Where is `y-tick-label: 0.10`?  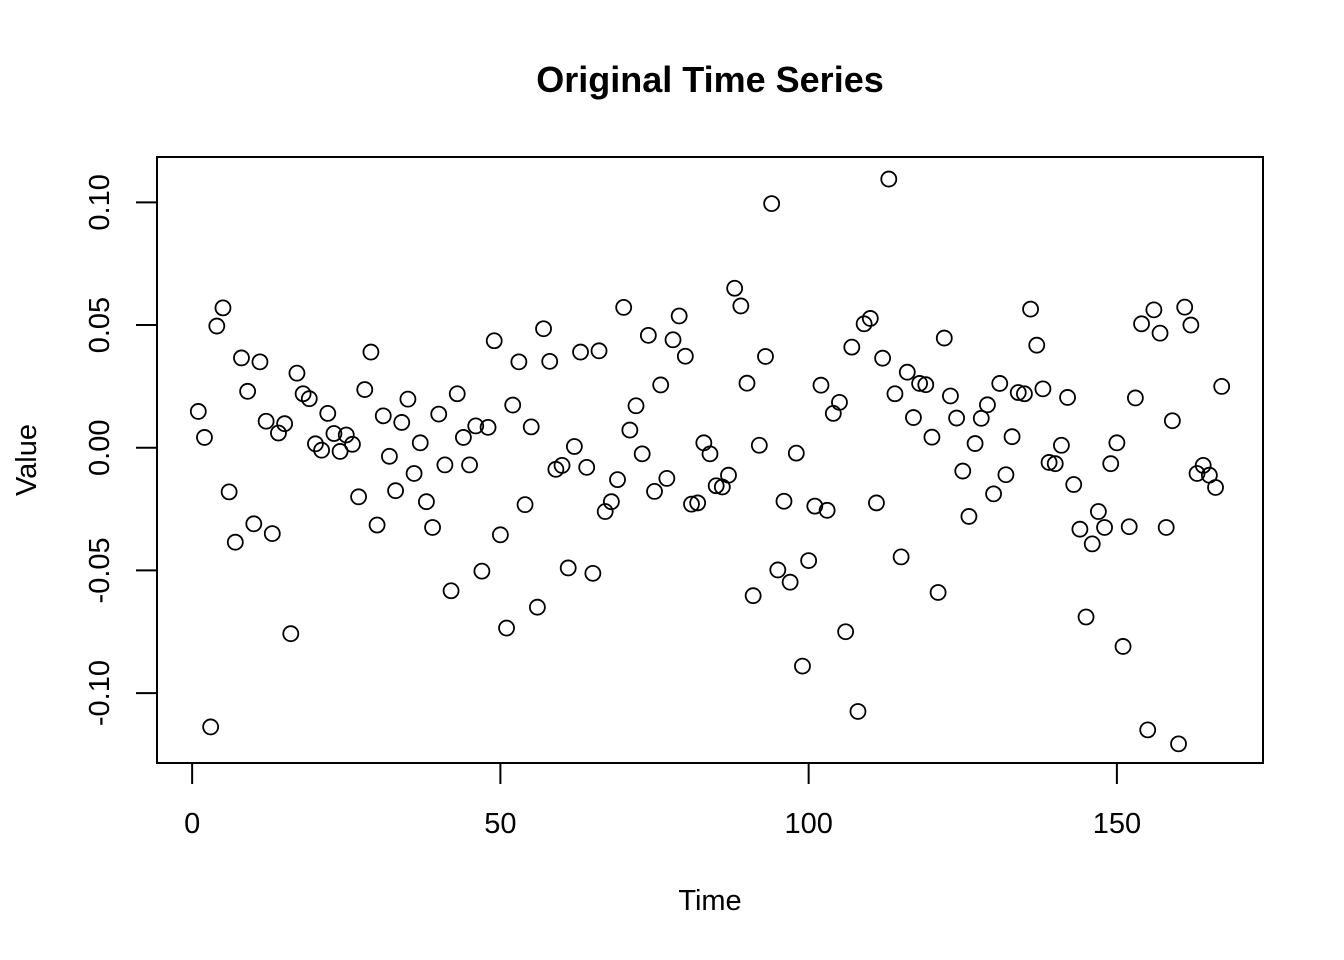 y-tick-label: 0.10 is located at coordinates (100, 202).